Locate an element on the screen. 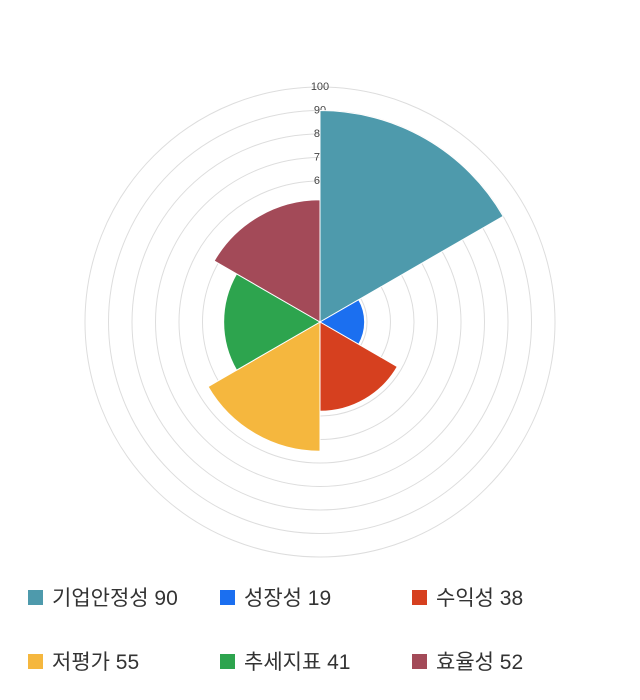  chart-legend: 기업안정성 90 성장성 19 수익성 38 저평가 55 추세지표 41 효율성 52 is located at coordinates (334, 629).